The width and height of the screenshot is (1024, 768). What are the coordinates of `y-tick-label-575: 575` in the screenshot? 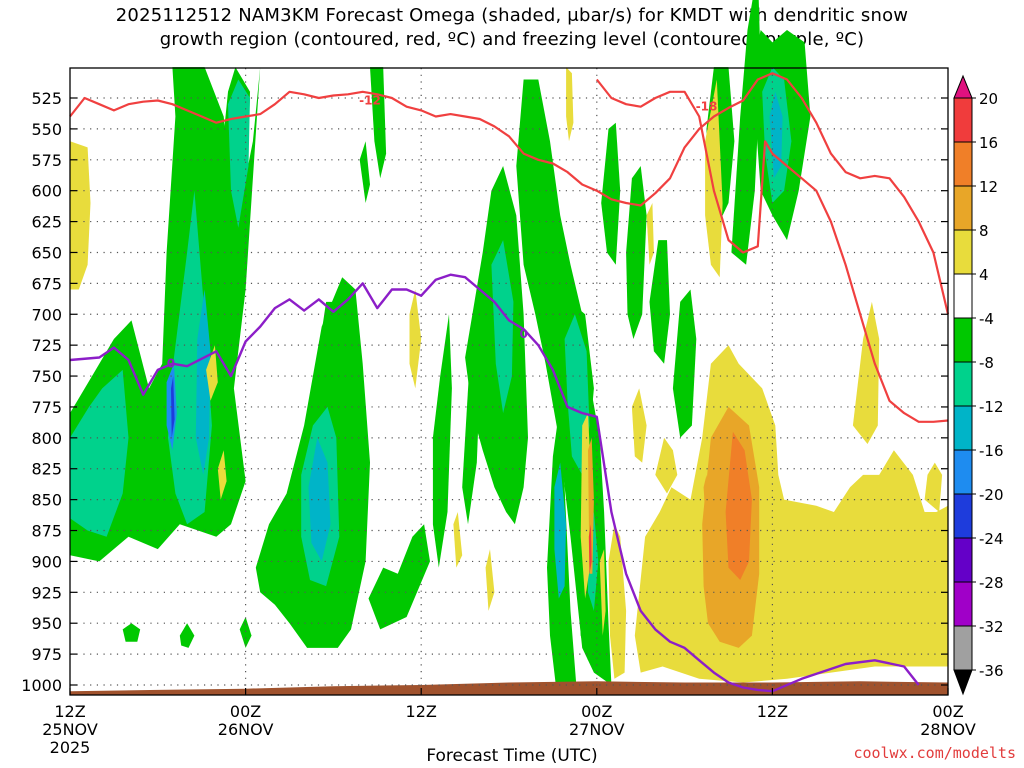 It's located at (46, 160).